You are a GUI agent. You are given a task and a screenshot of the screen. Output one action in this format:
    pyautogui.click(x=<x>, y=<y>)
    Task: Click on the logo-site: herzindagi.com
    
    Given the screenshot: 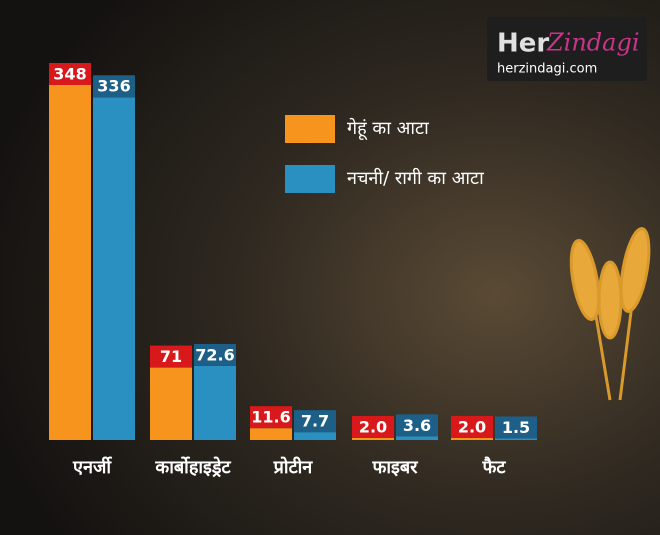 What is the action you would take?
    pyautogui.click(x=547, y=69)
    